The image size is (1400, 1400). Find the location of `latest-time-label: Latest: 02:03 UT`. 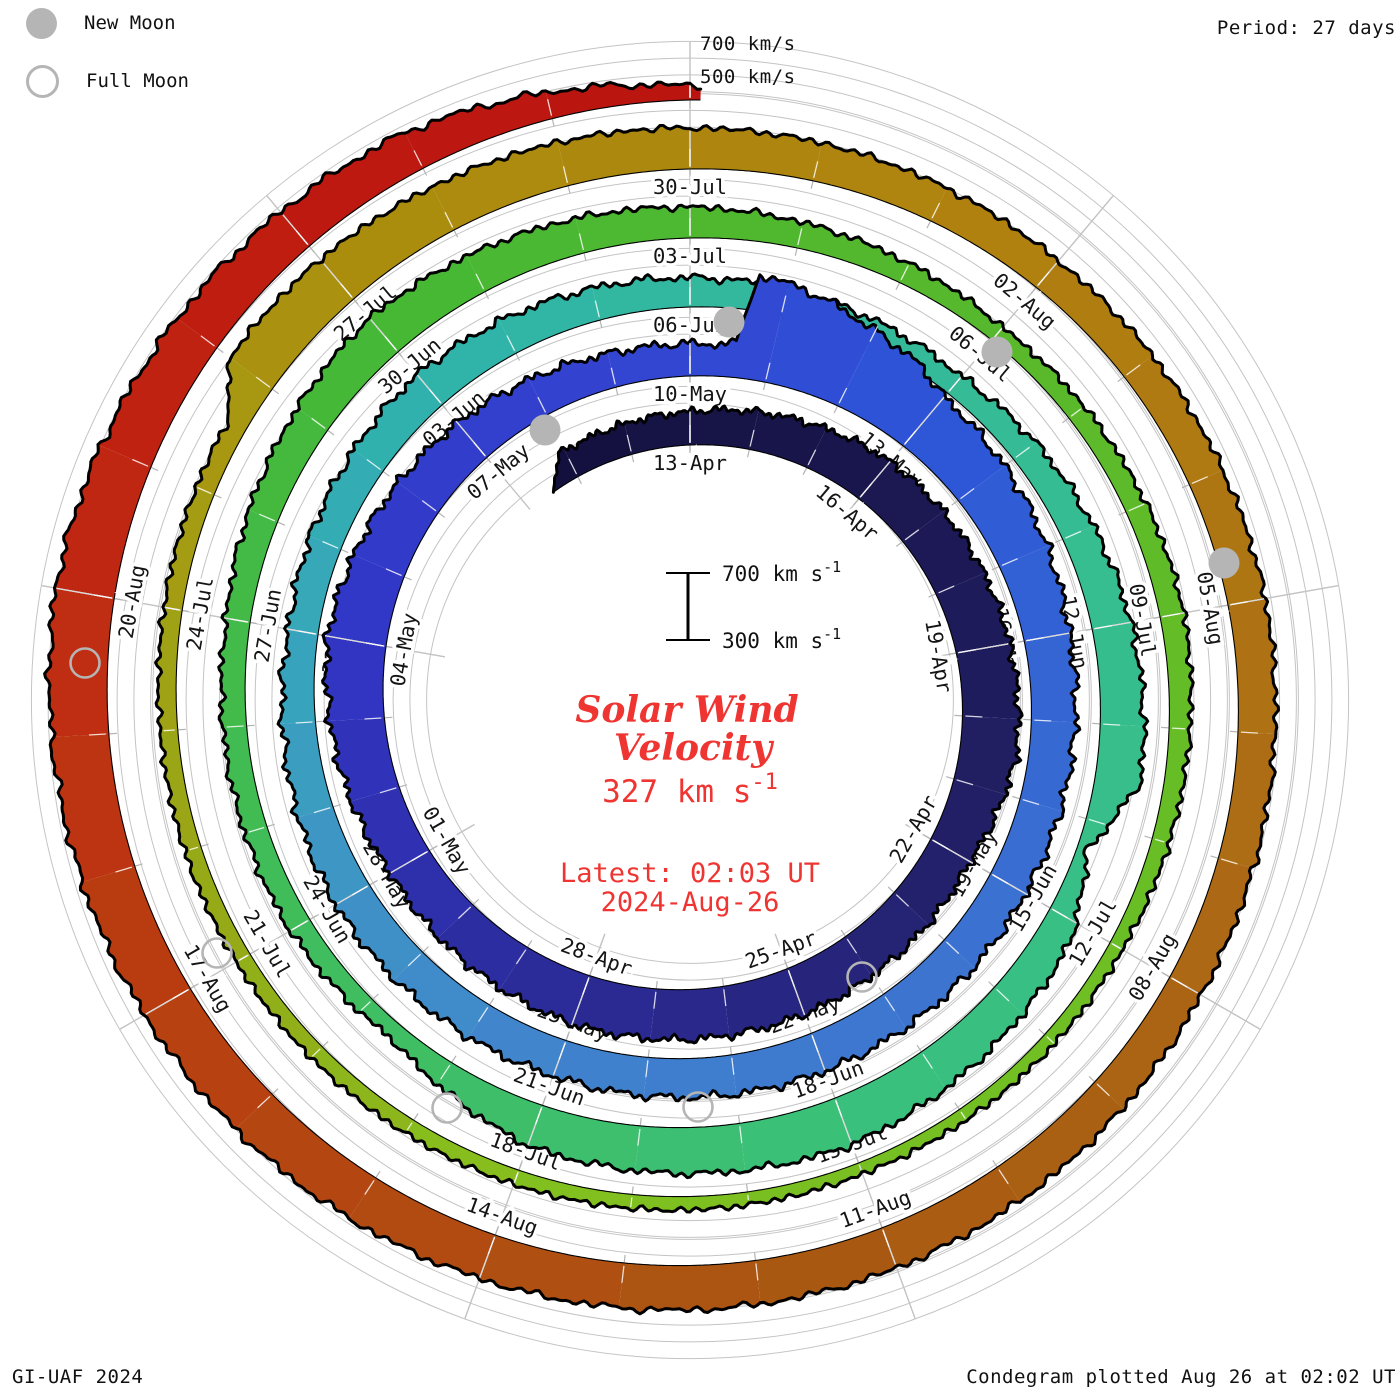

latest-time-label: Latest: 02:03 UT is located at coordinates (690, 873).